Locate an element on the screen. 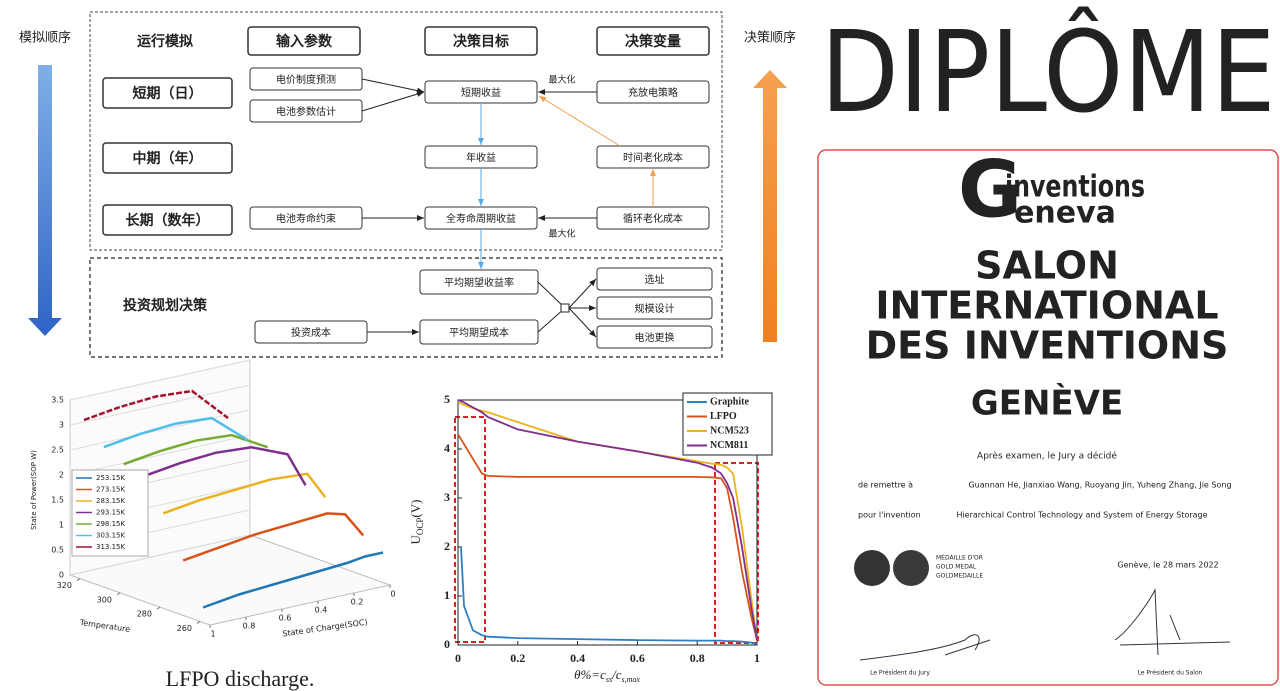  box-label: 短期收益 is located at coordinates (481, 92).